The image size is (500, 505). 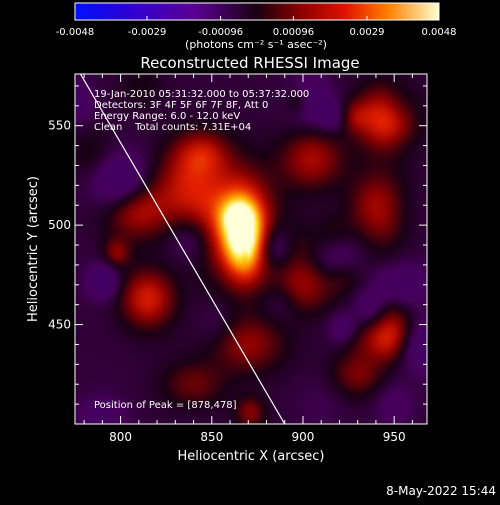 What do you see at coordinates (220, 32) in the screenshot?
I see `colorbar-tick-label: -0.00096` at bounding box center [220, 32].